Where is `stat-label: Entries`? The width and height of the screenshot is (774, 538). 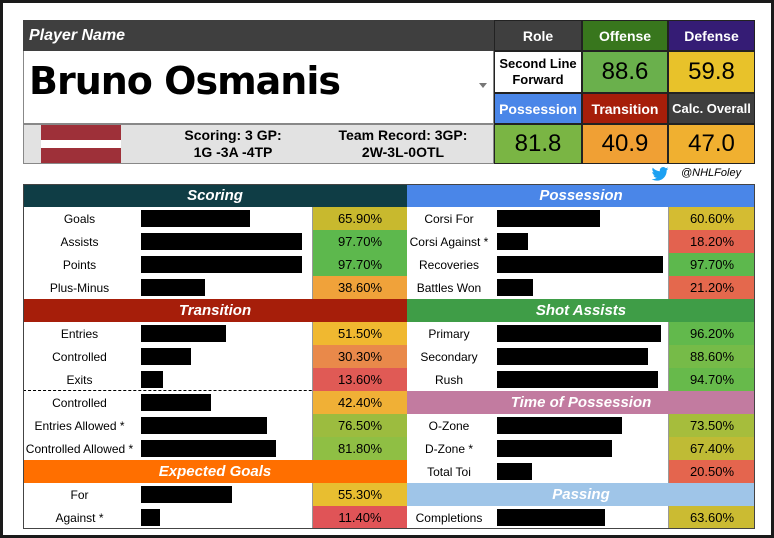
stat-label: Entries is located at coordinates (79, 333).